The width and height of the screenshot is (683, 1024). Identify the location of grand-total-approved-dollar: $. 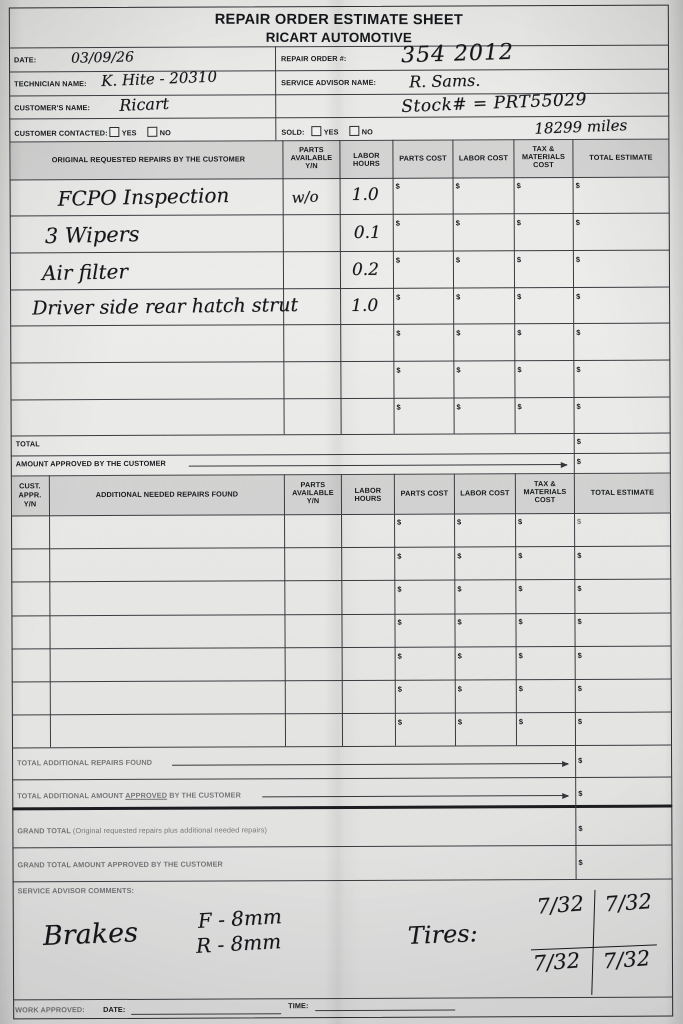
(580, 862).